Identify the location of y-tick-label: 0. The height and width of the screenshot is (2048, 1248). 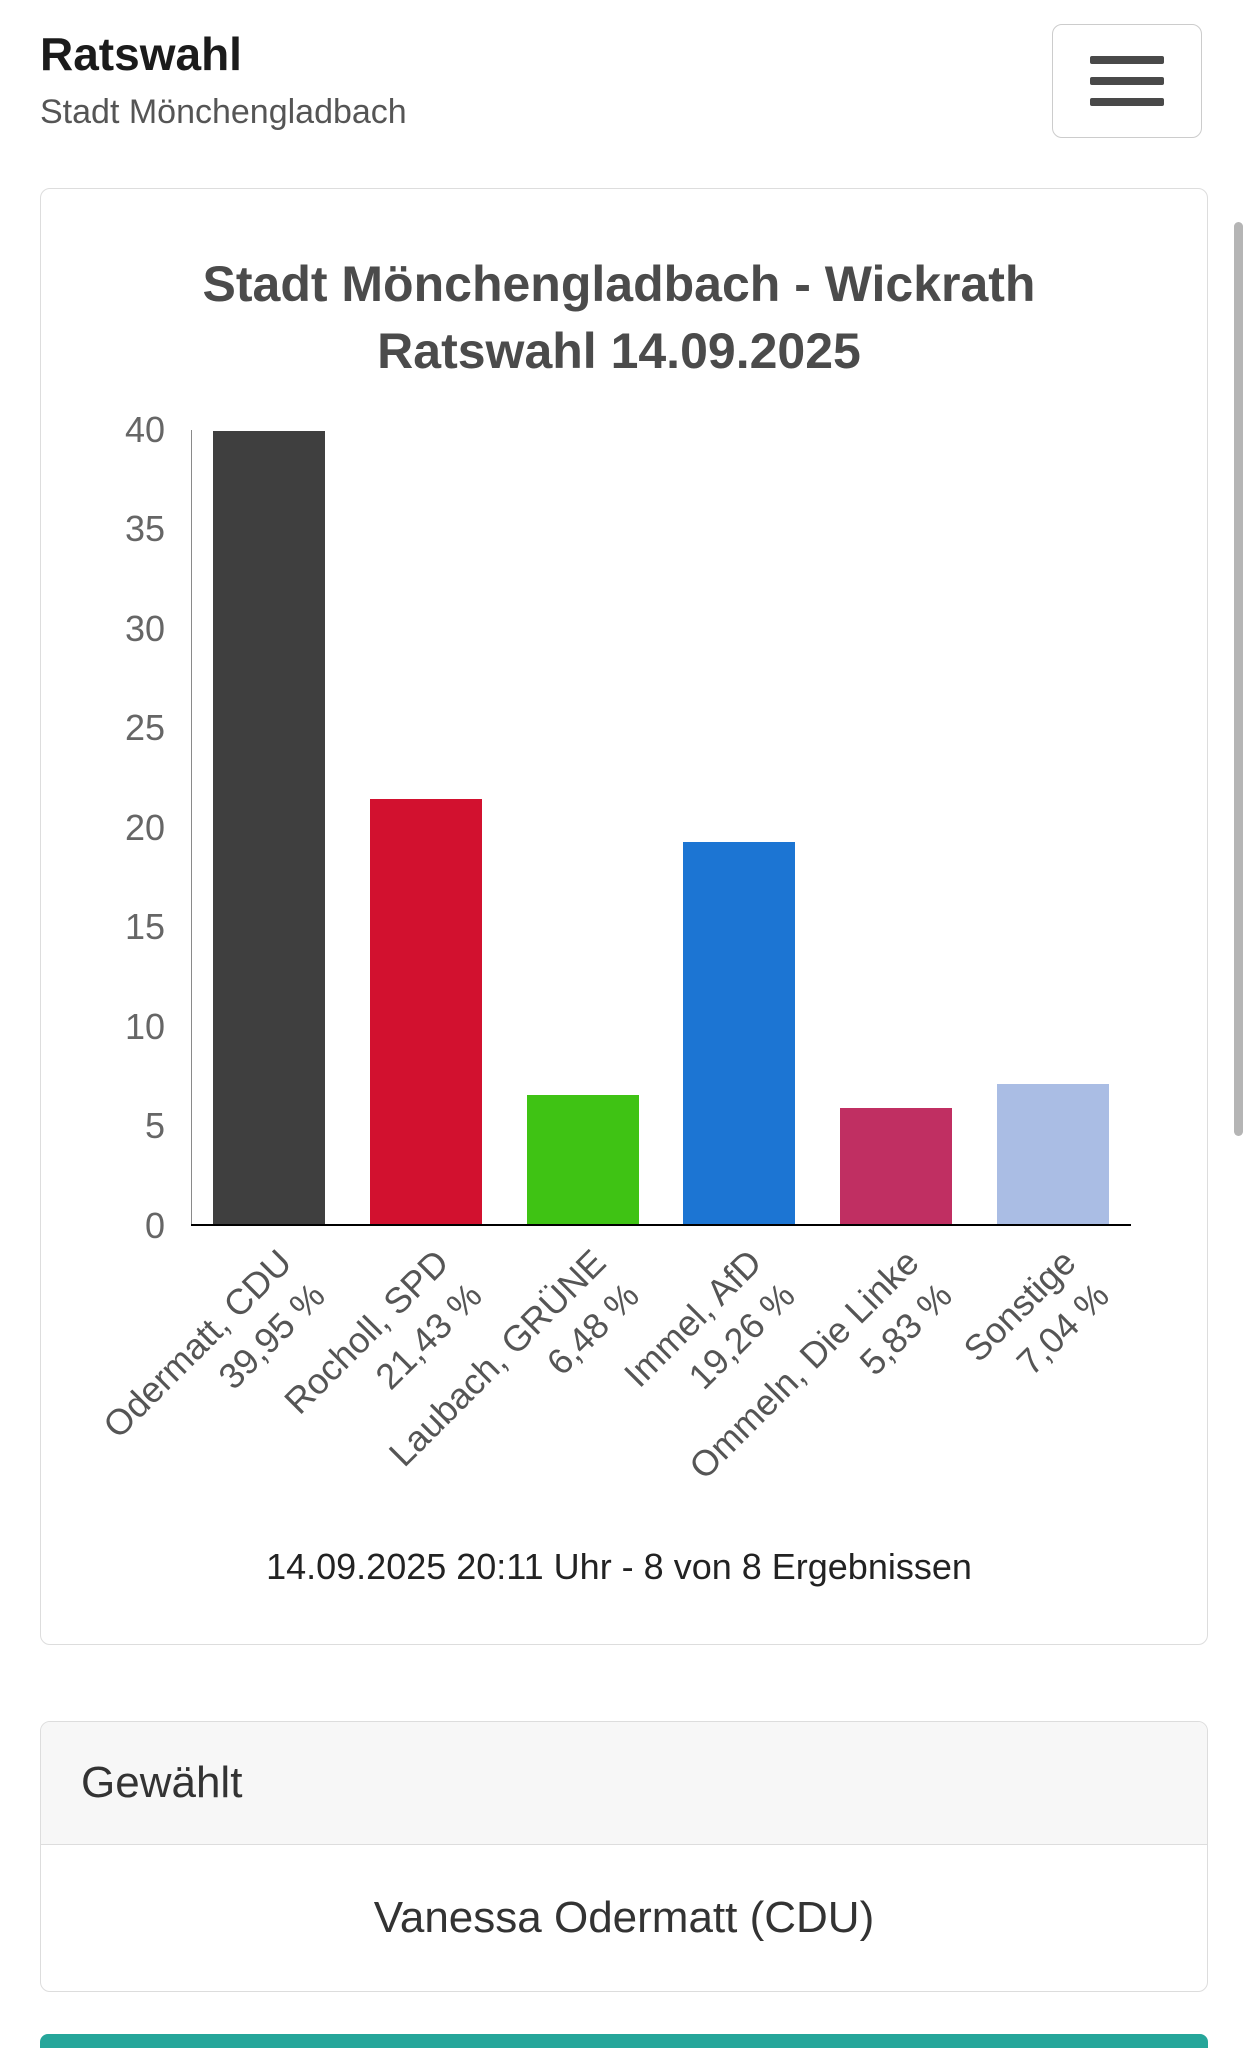
(154, 1225).